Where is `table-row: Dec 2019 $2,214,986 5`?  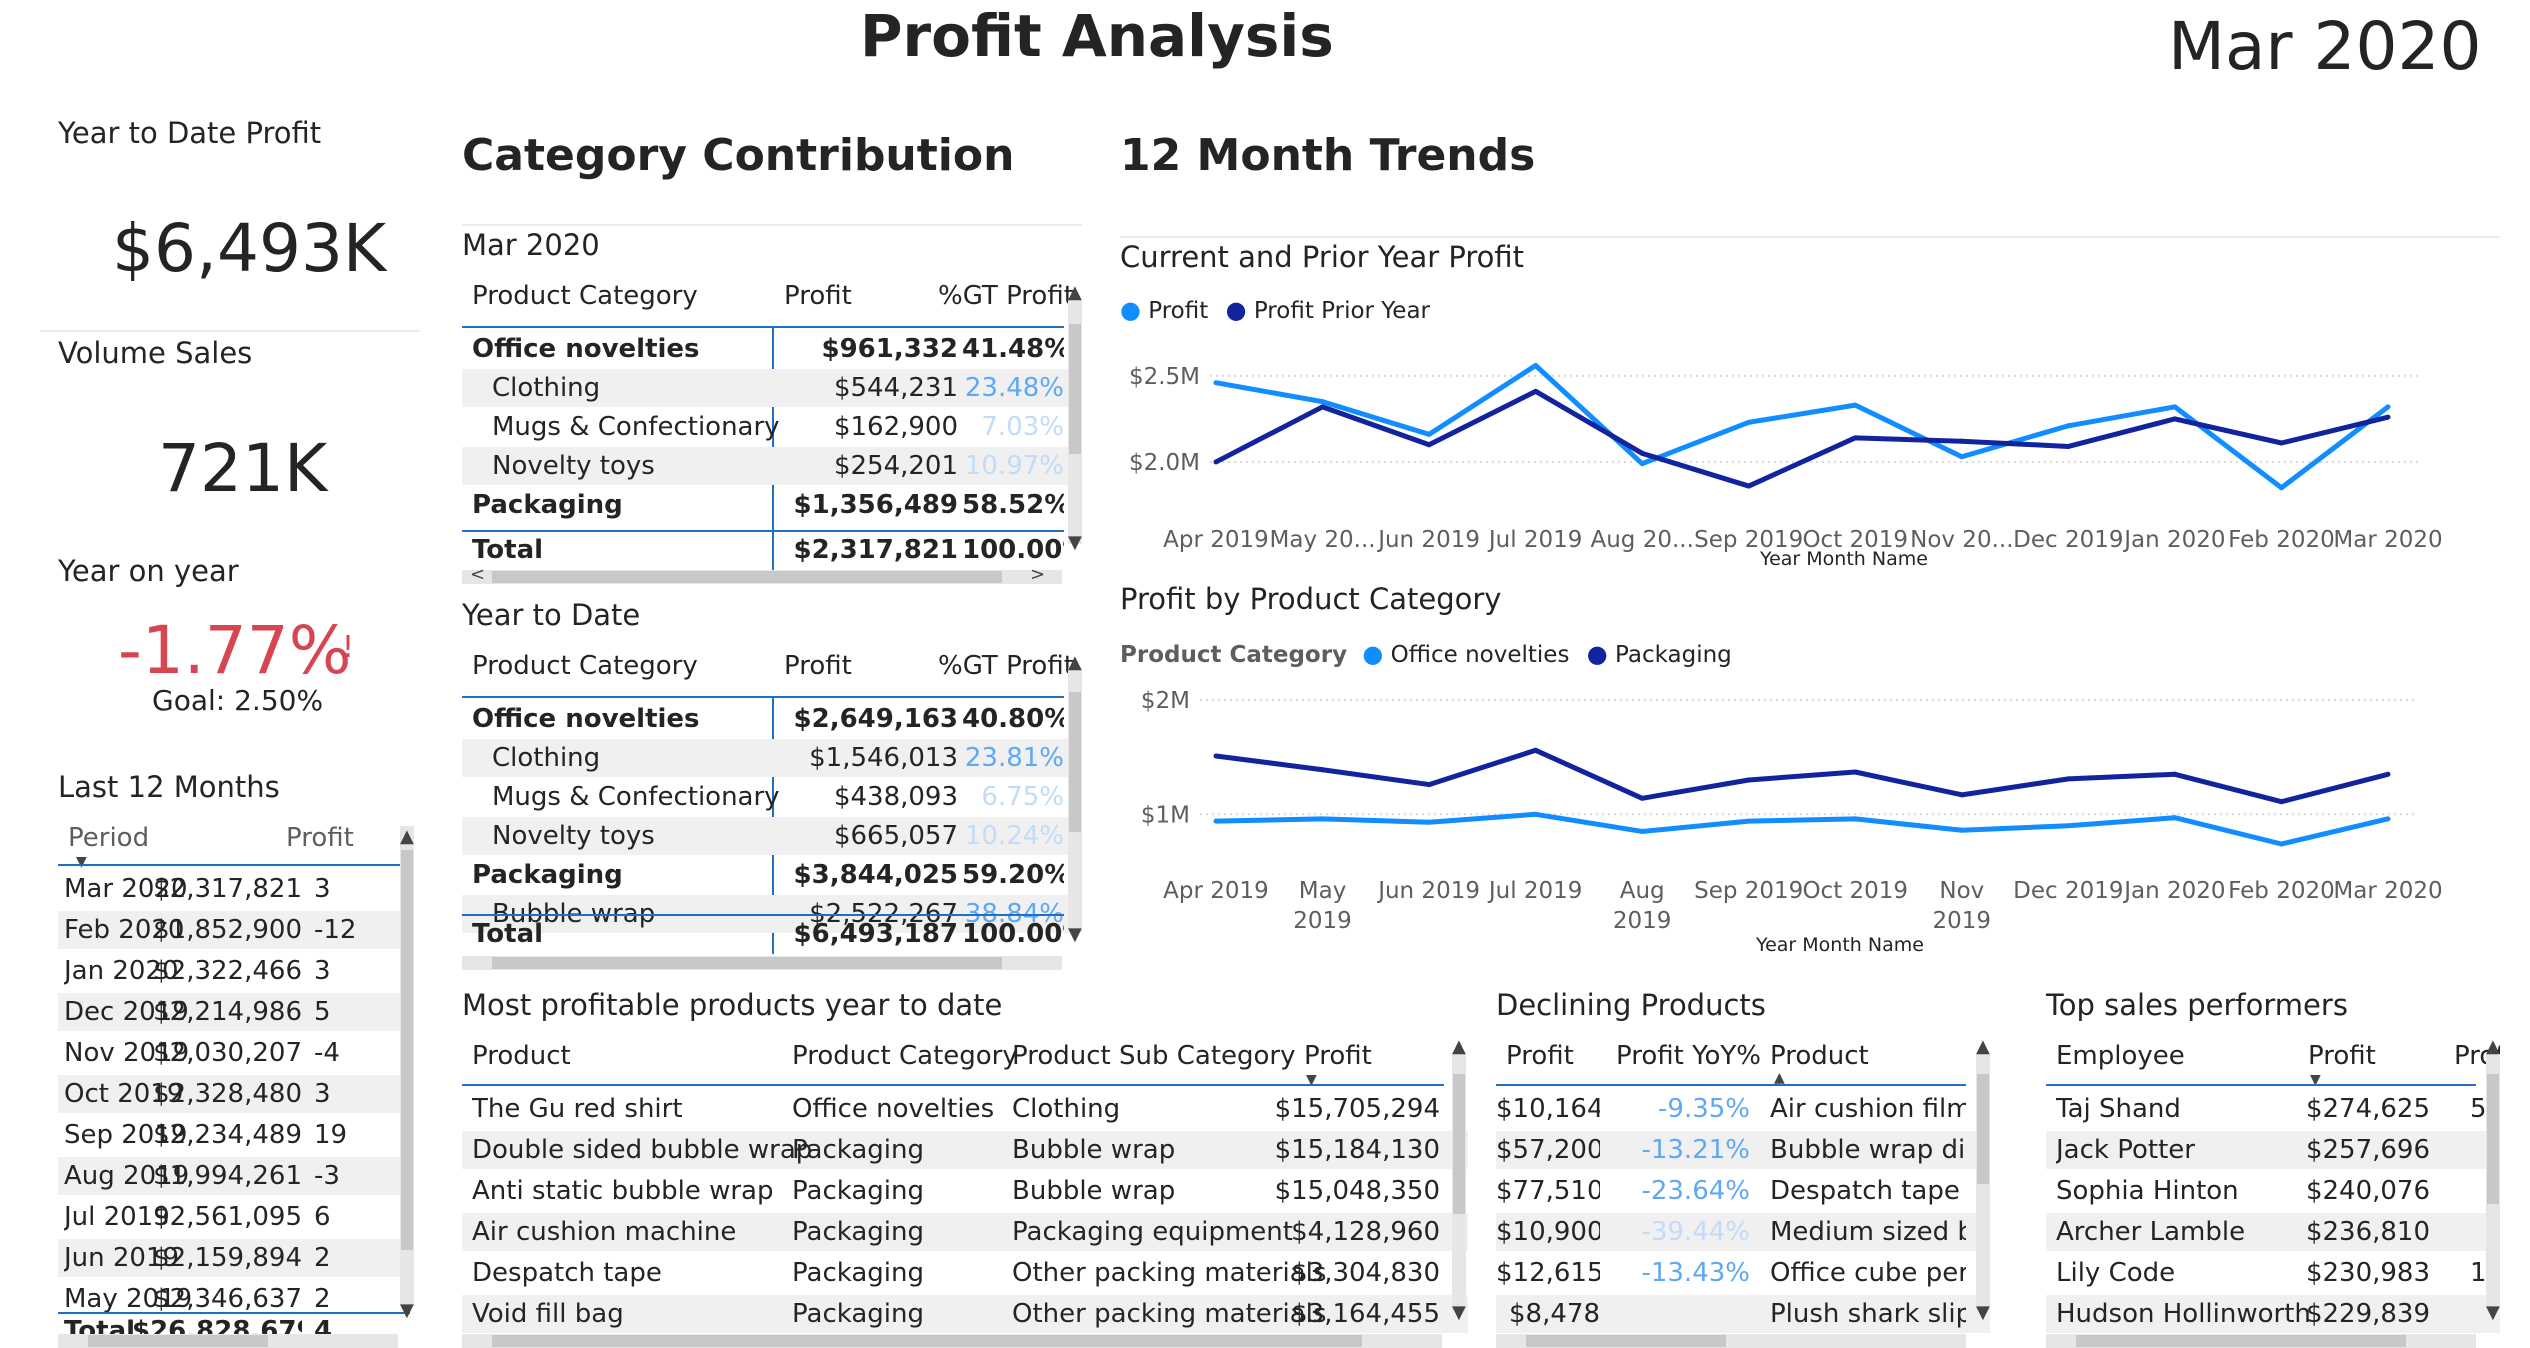
table-row: Dec 2019 $2,214,986 5 is located at coordinates (234, 1012).